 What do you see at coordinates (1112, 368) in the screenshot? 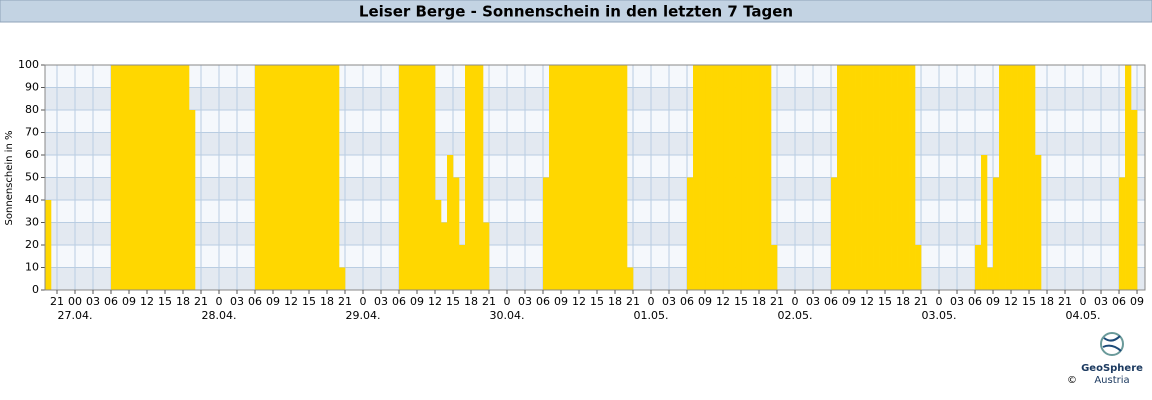
I see `logo-name: GeoSphere` at bounding box center [1112, 368].